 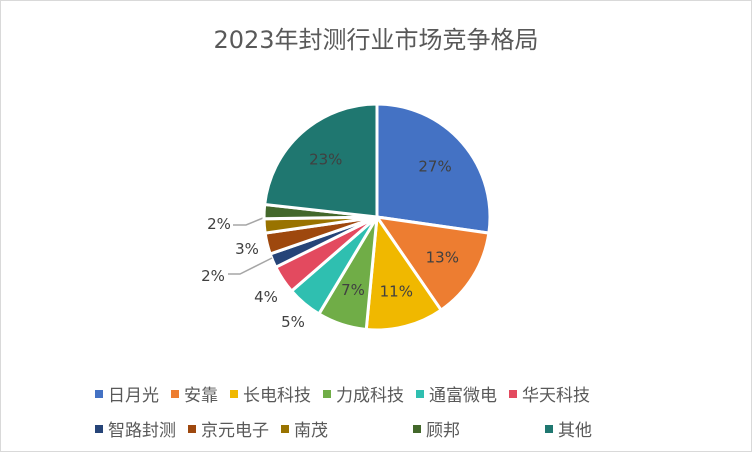 I want to click on legend-label: 力成科技, so click(x=370, y=396).